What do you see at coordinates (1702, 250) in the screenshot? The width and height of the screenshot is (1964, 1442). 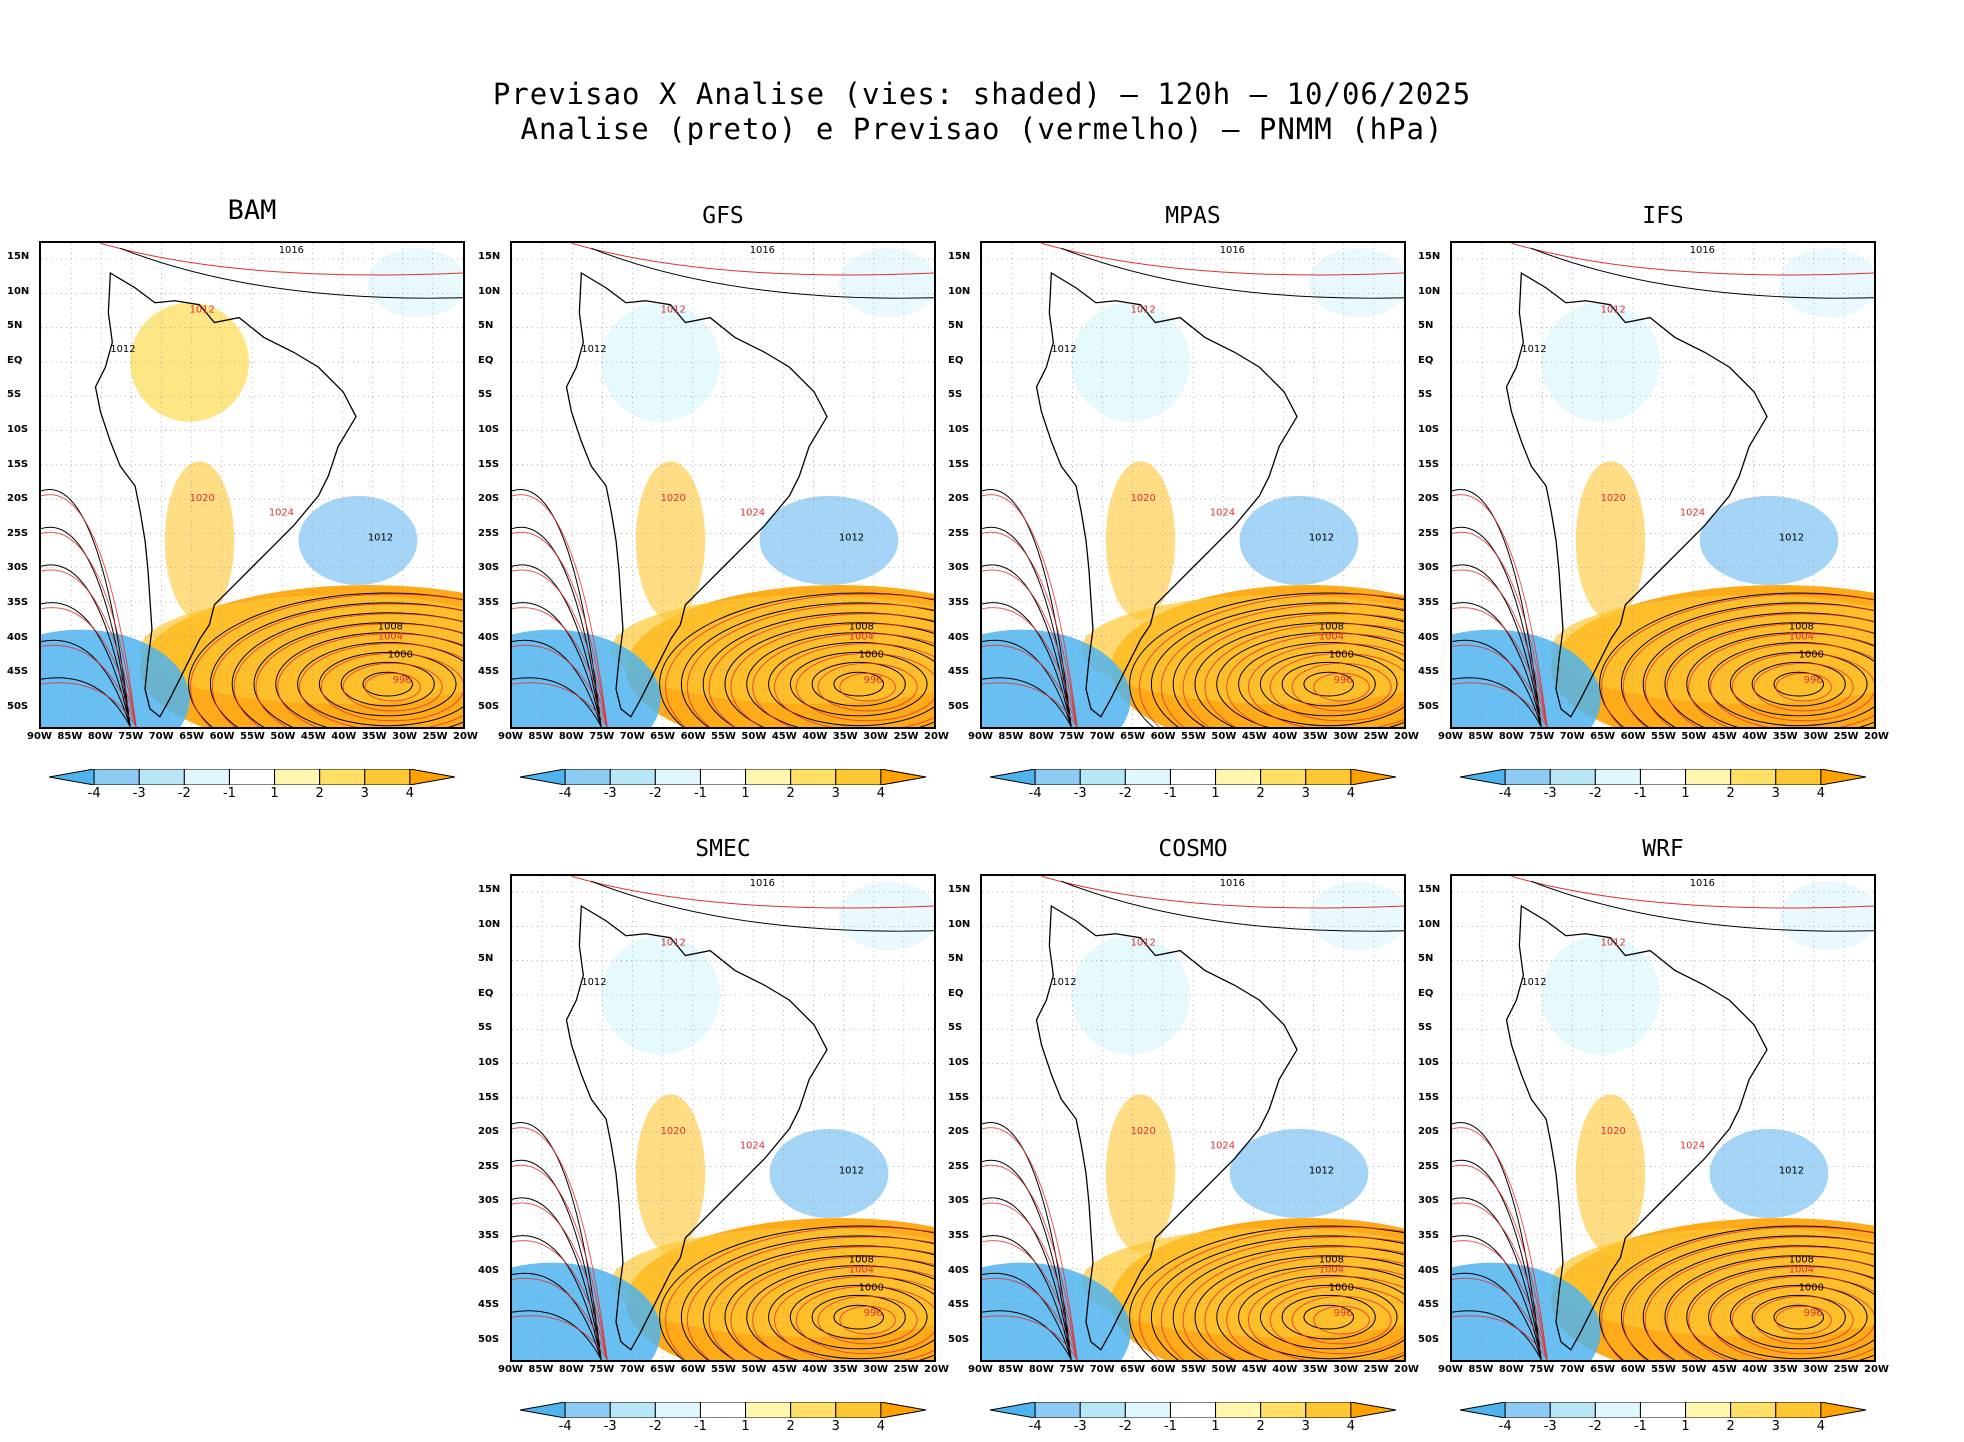 I see `isobar-label: 1016` at bounding box center [1702, 250].